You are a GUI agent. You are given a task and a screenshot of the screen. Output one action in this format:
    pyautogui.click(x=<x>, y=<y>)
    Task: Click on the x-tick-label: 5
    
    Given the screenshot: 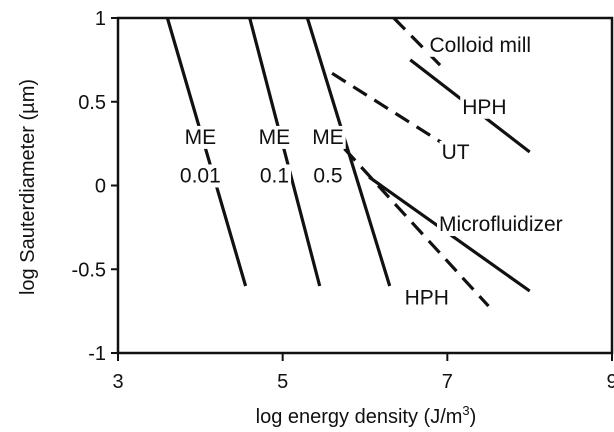 What is the action you would take?
    pyautogui.click(x=282, y=382)
    